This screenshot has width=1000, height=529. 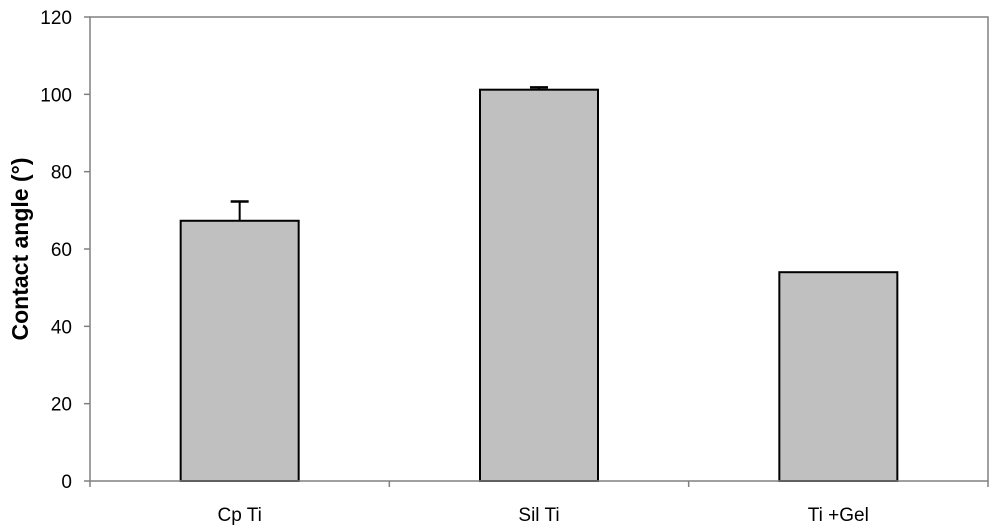 I want to click on y-tick-label: 0, so click(x=66, y=482).